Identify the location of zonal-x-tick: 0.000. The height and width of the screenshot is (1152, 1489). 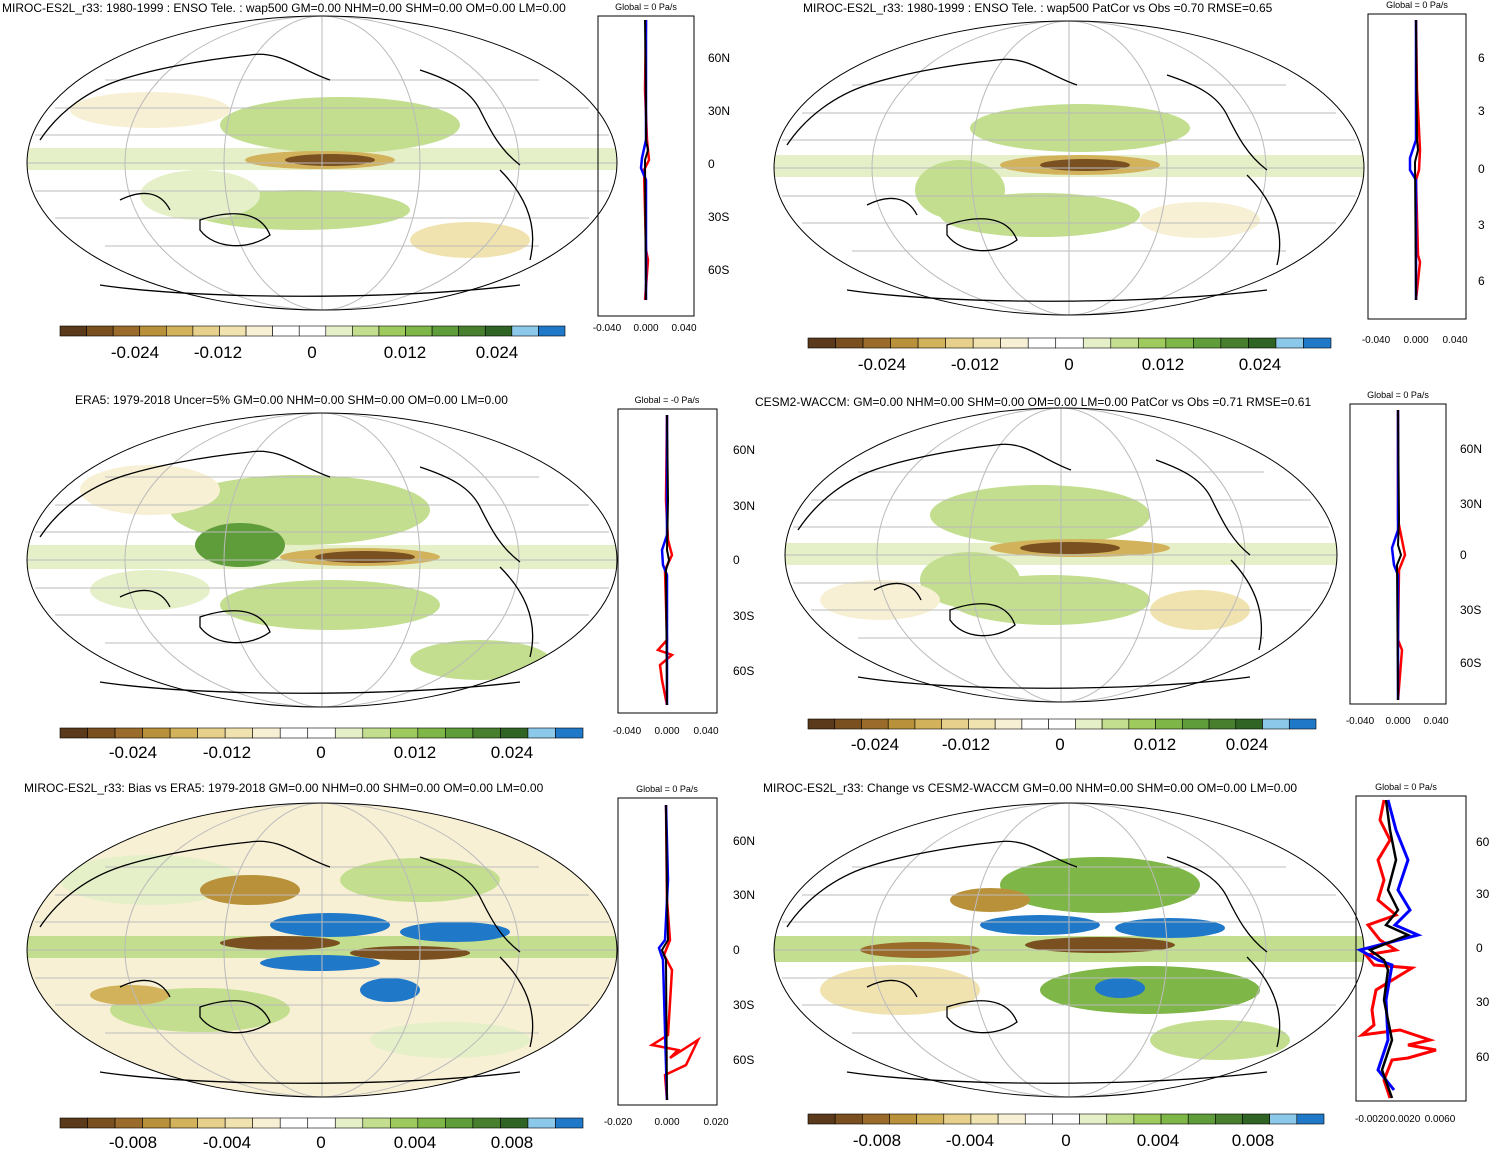
(666, 1122).